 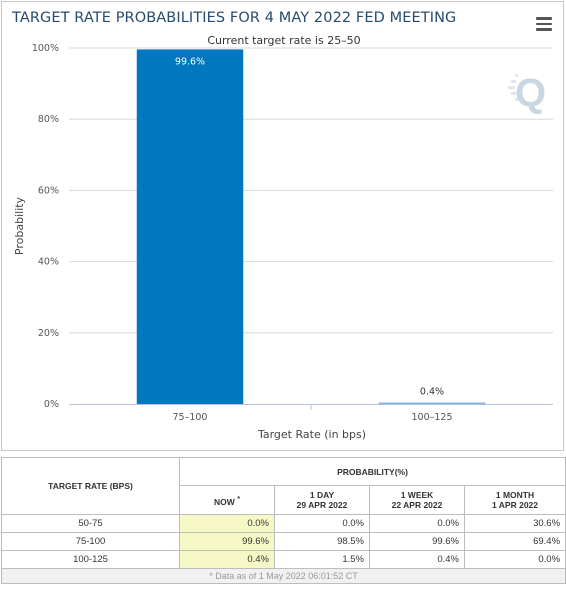 What do you see at coordinates (227, 523) in the screenshot?
I see `now-cell: 0.0%` at bounding box center [227, 523].